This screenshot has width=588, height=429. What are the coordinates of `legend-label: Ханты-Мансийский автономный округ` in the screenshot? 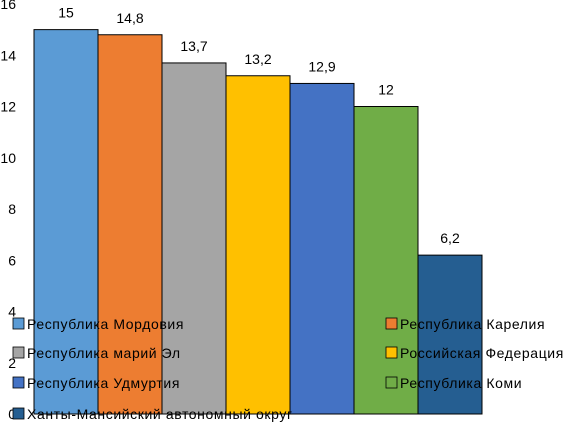 It's located at (160, 414).